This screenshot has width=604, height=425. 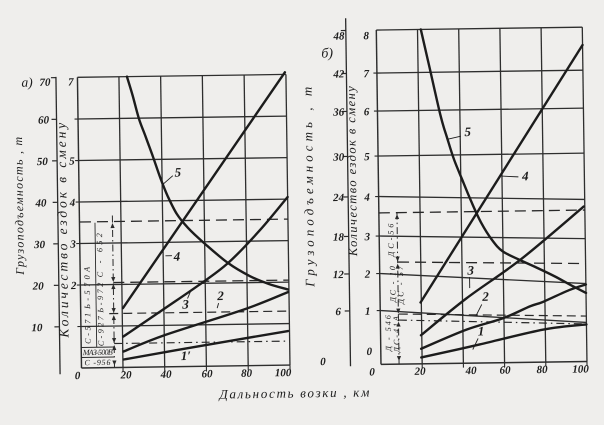 I want to click on svg-text: 36, so click(x=338, y=112).